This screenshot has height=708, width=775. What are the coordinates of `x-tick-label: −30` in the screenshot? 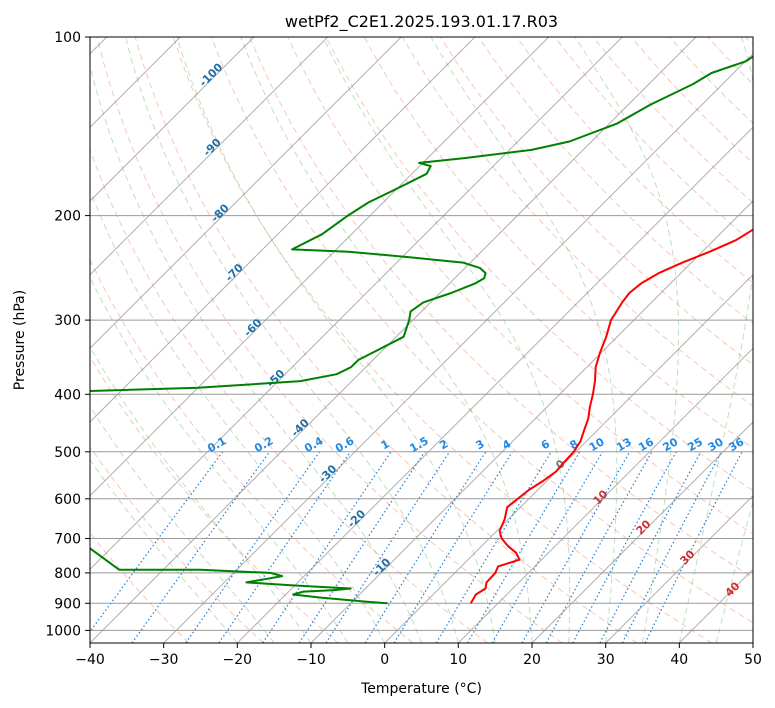 It's located at (164, 660).